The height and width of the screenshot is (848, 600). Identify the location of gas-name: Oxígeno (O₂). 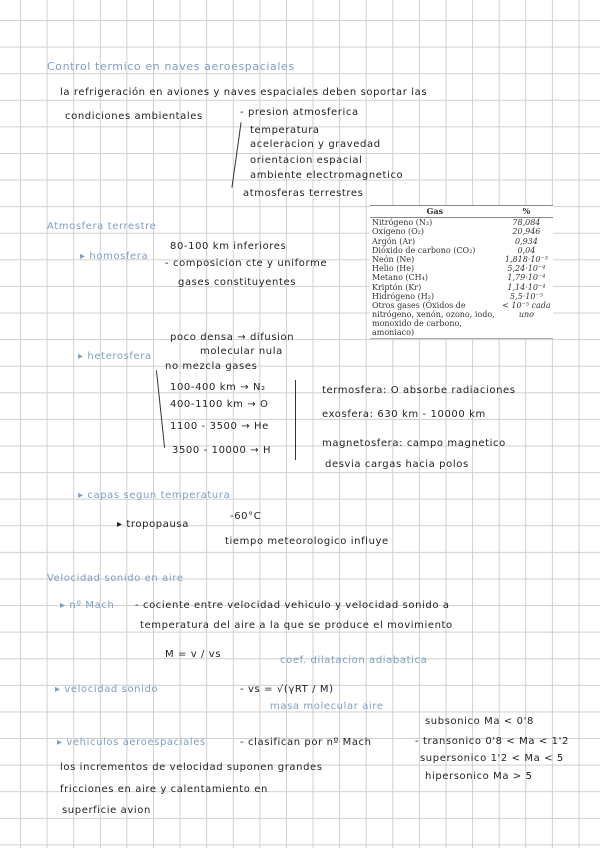
(398, 232).